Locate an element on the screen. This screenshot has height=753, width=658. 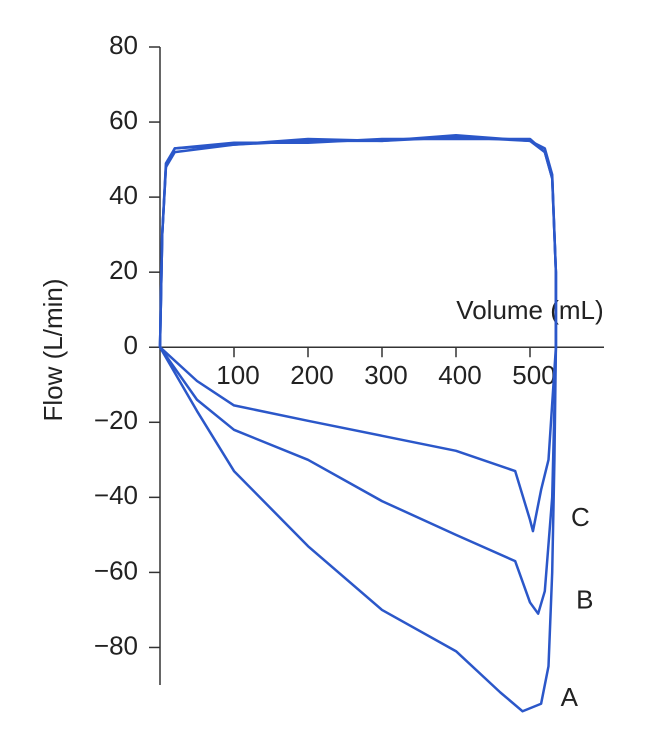
y-tick-label: −40 is located at coordinates (116, 495).